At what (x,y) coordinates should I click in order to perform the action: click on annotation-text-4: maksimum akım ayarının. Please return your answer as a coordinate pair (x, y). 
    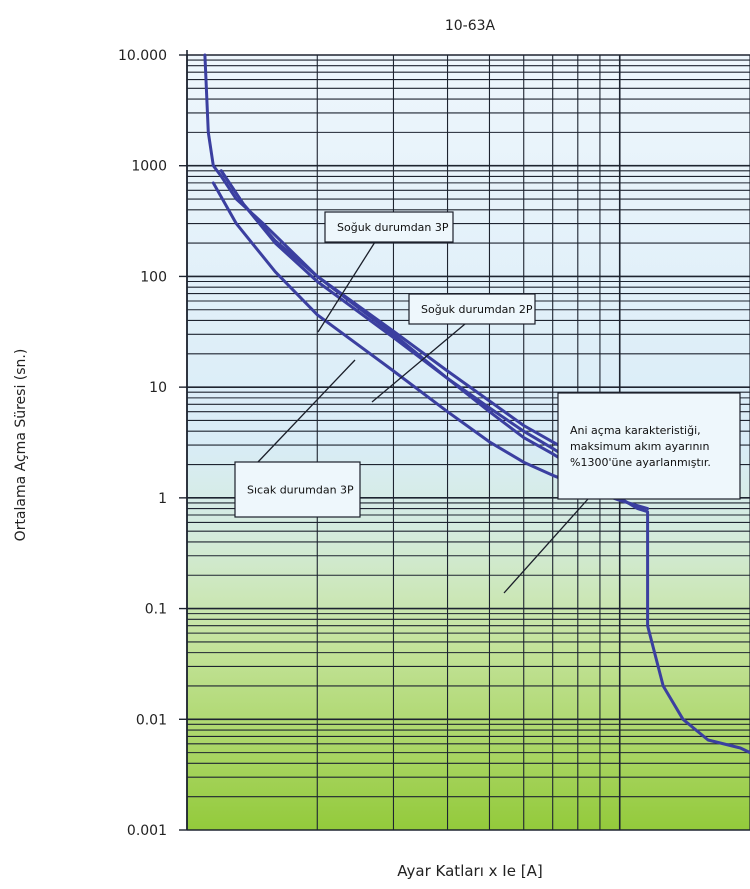
    Looking at the image, I should click on (639, 446).